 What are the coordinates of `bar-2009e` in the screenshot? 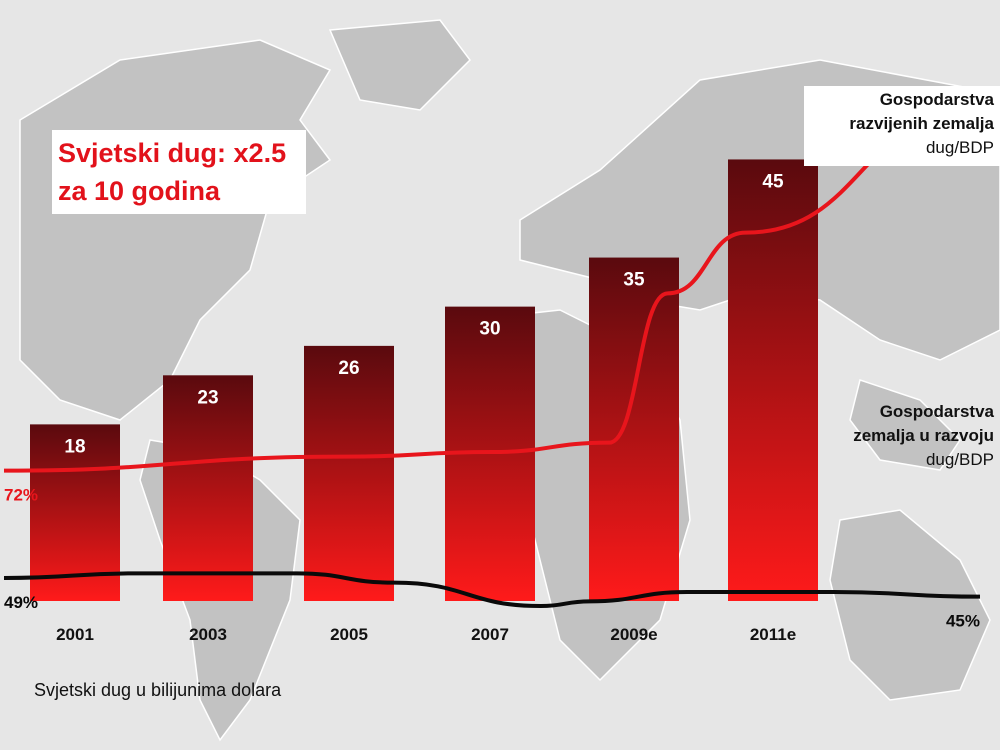 It's located at (634, 429).